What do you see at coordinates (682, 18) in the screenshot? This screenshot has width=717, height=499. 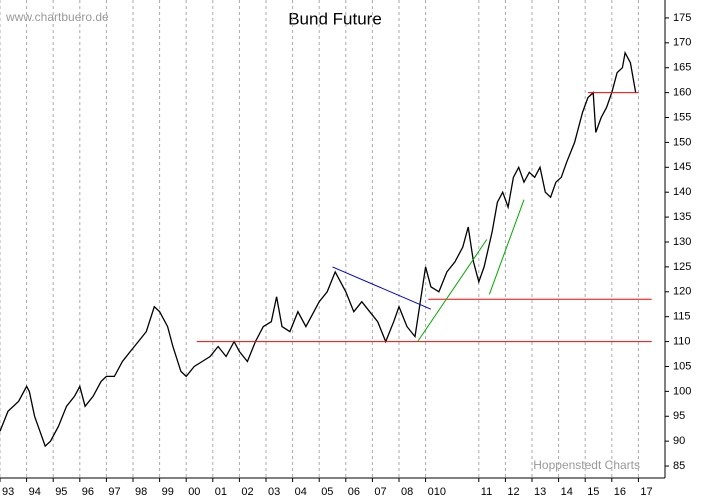 I see `y-tick-label: 175` at bounding box center [682, 18].